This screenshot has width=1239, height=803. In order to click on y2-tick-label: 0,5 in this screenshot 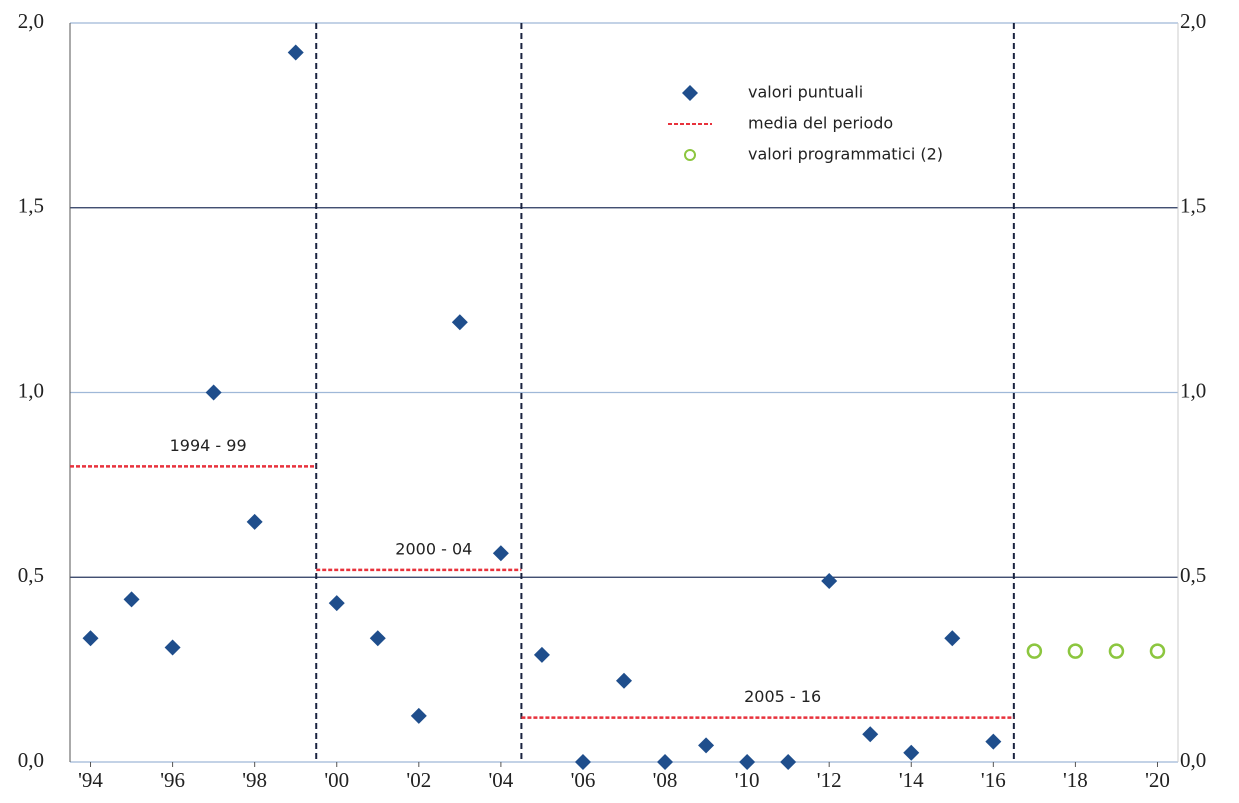, I will do `click(1193, 575)`.